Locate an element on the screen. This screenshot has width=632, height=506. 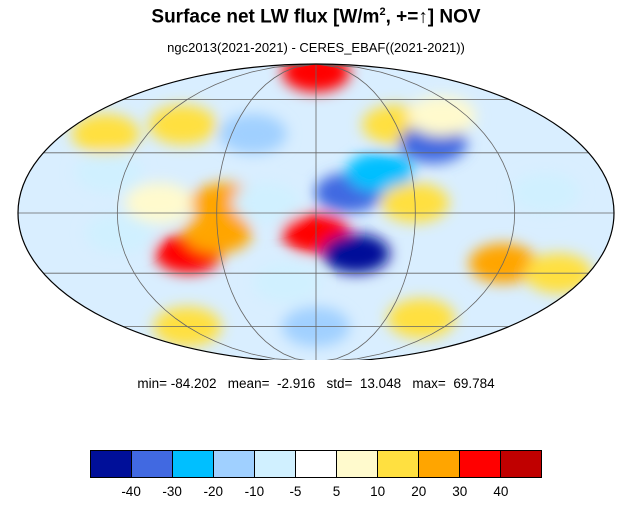
colorbar-tick-label: 30 is located at coordinates (460, 491).